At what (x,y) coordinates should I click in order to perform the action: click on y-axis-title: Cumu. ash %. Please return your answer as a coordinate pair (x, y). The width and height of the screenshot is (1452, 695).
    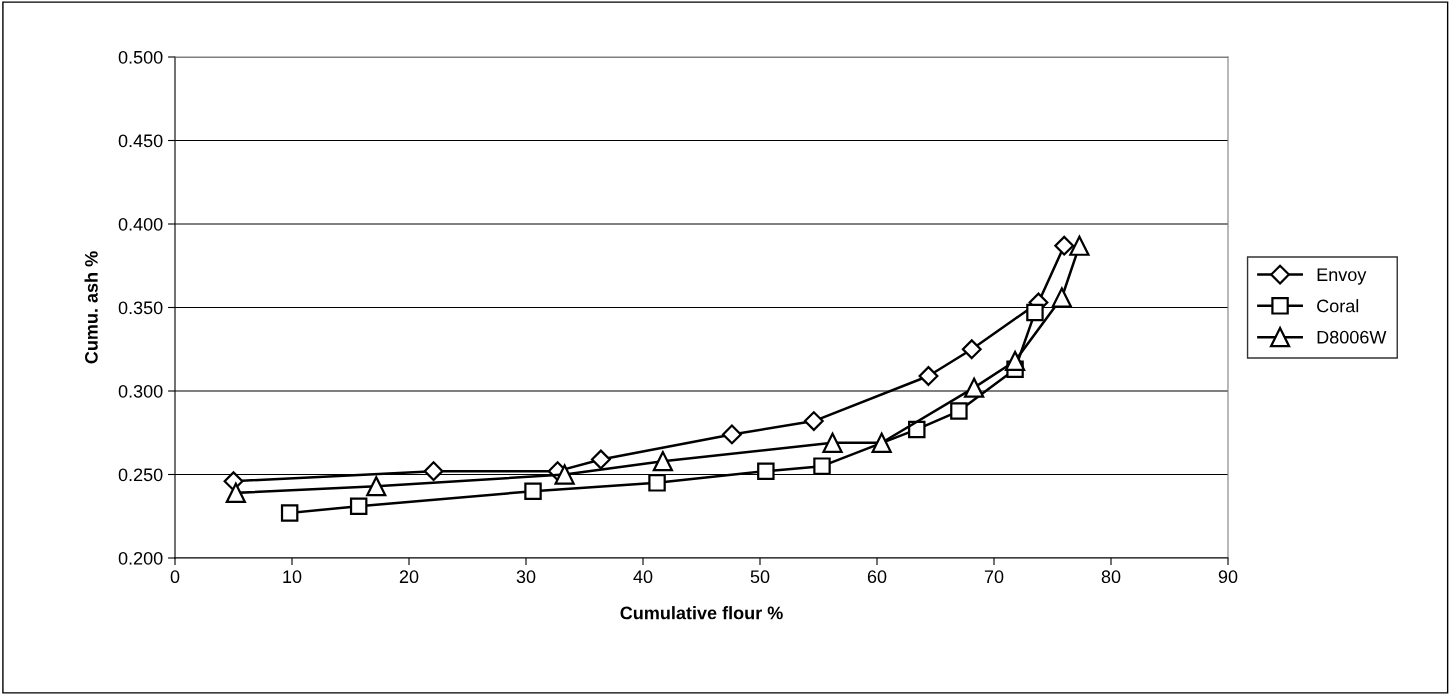
    Looking at the image, I should click on (91, 307).